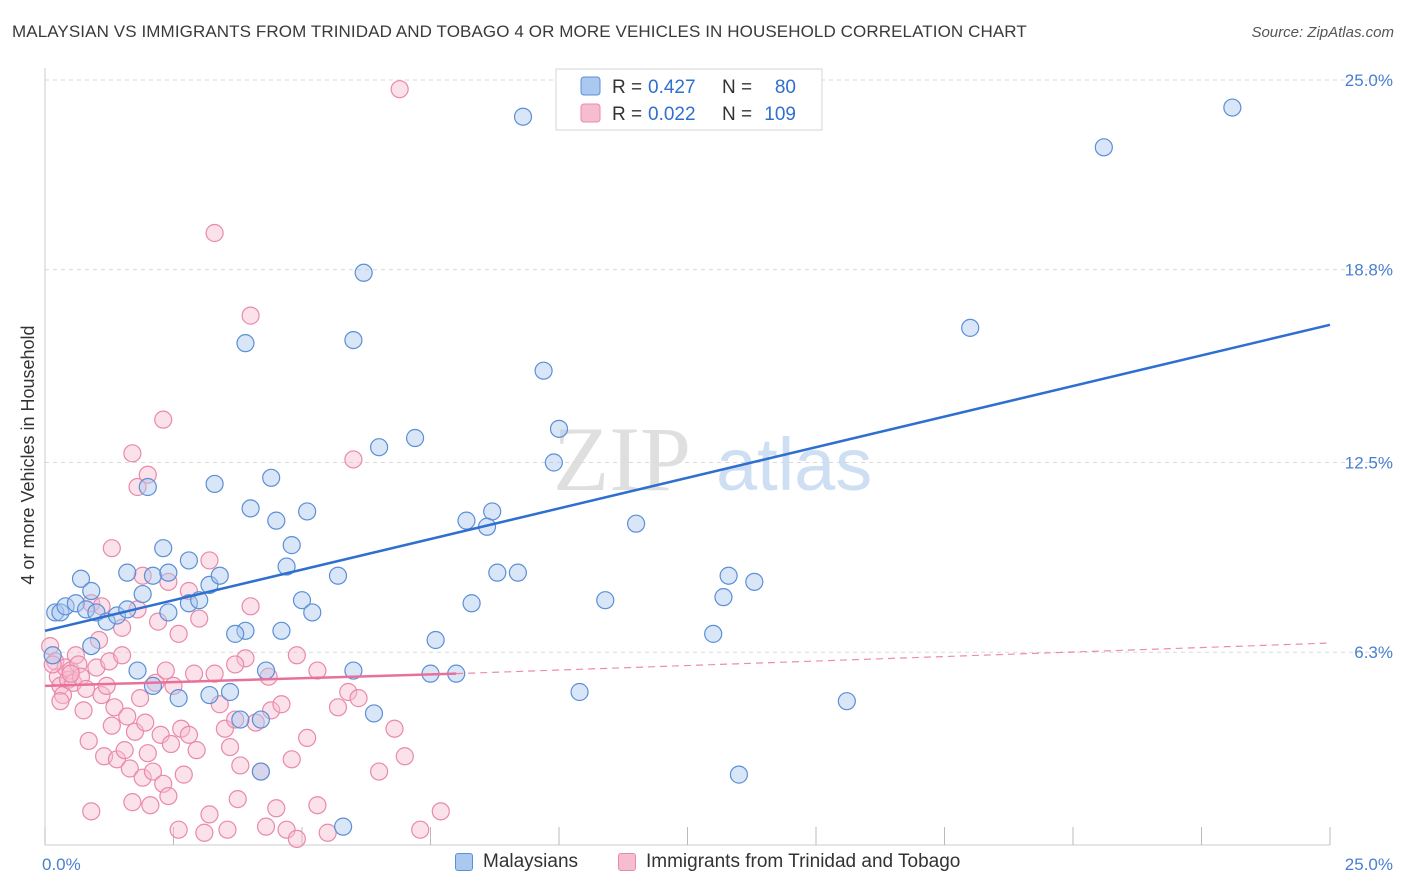 The height and width of the screenshot is (892, 1406). I want to click on trend-line-trinidad, so click(250, 680).